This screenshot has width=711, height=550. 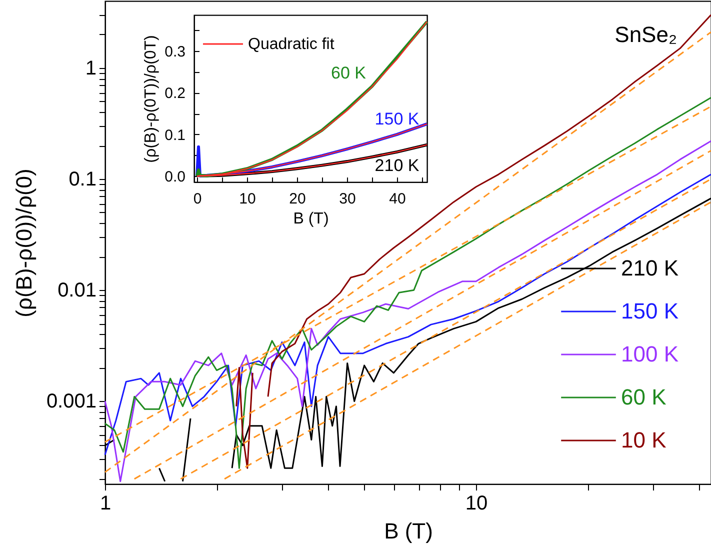 I want to click on y-axis-title: (ρ(B)-ρ(0))/ρ(0), so click(x=23, y=243).